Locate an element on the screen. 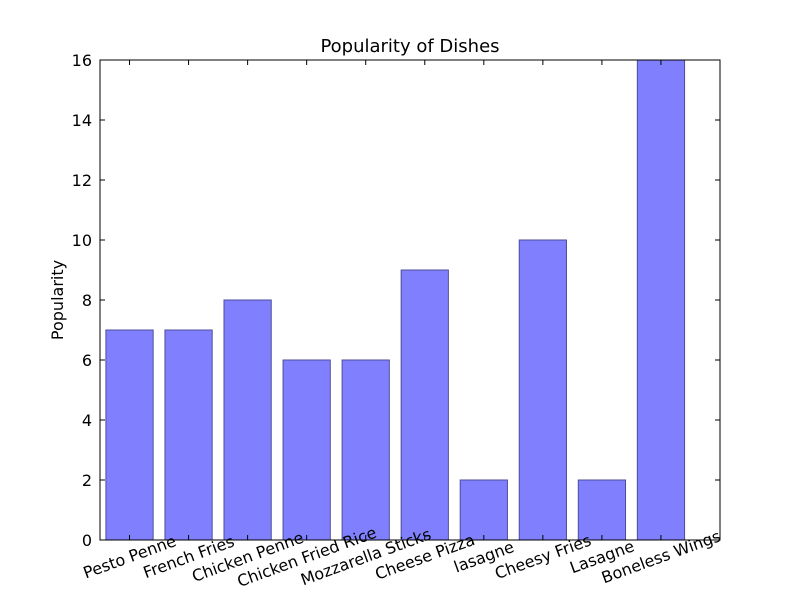 The image size is (800, 600). y-tick-label: 14 is located at coordinates (82, 120).